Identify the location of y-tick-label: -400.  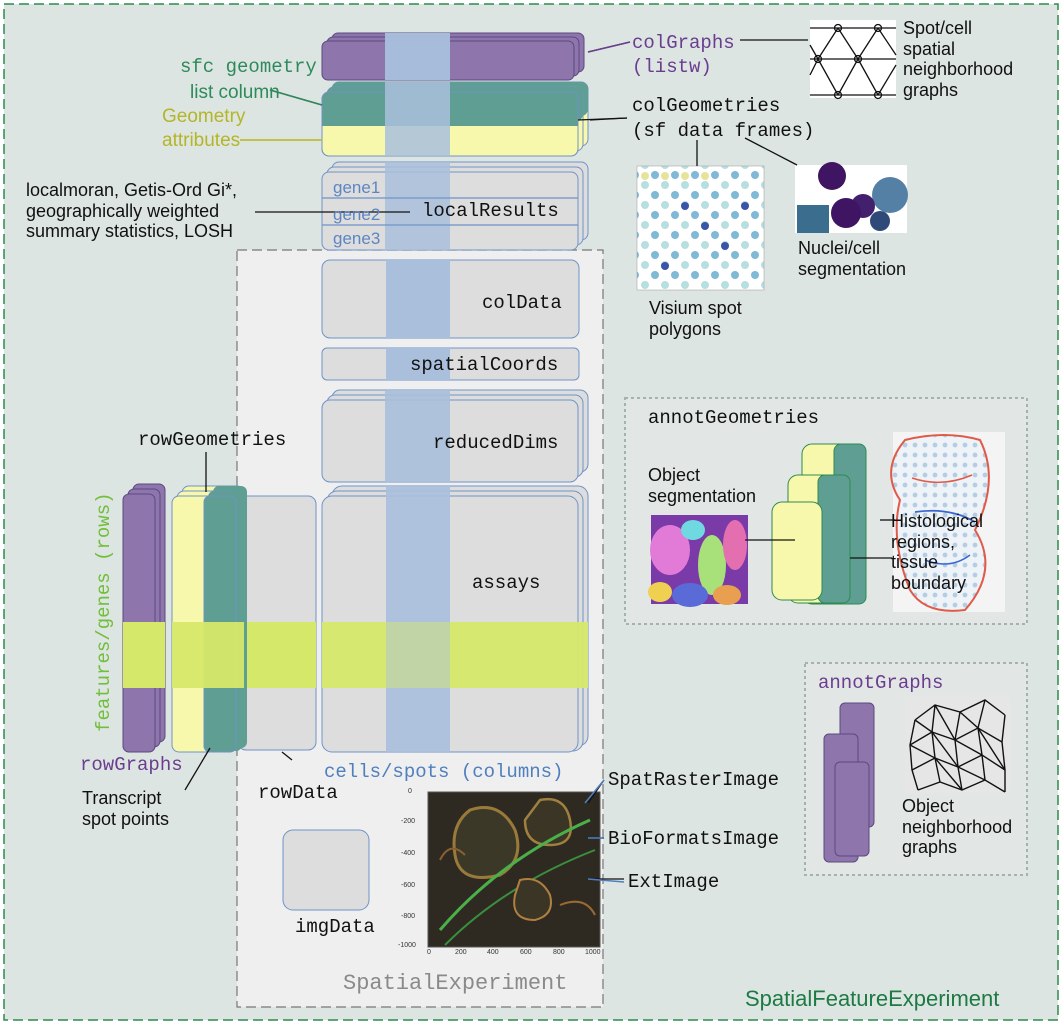
(408, 853).